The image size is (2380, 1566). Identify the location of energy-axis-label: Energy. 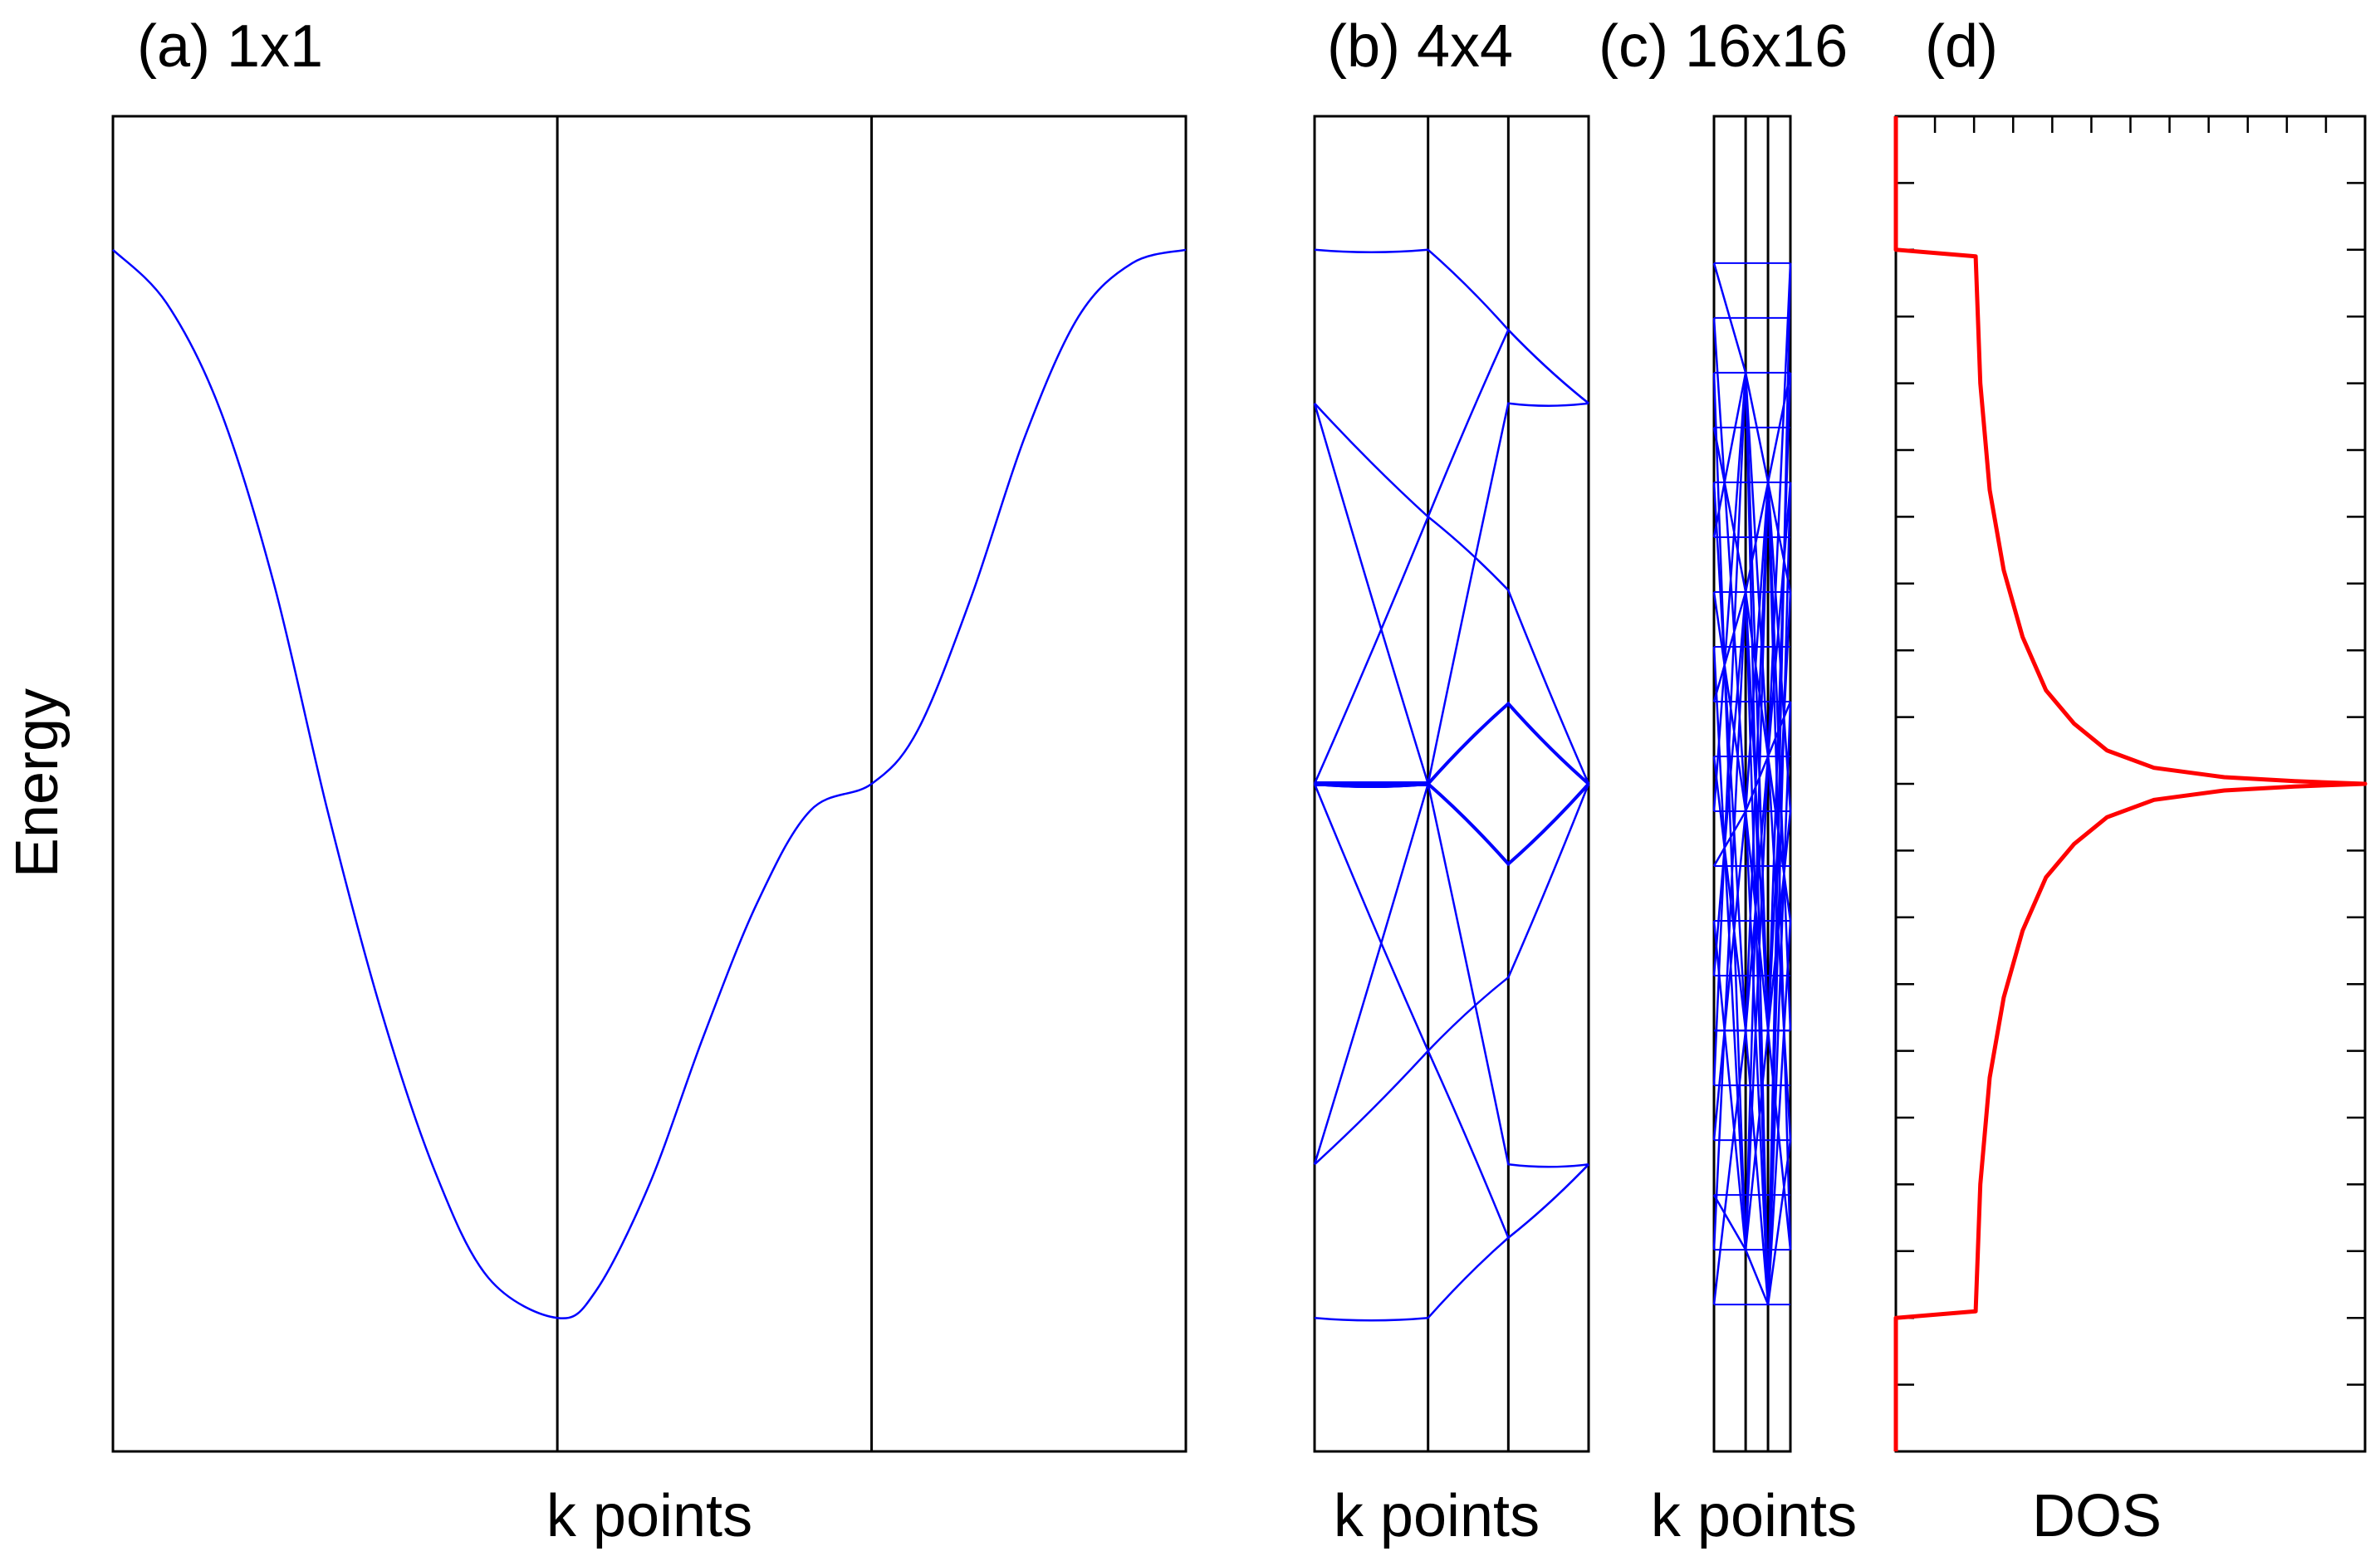
(37, 783).